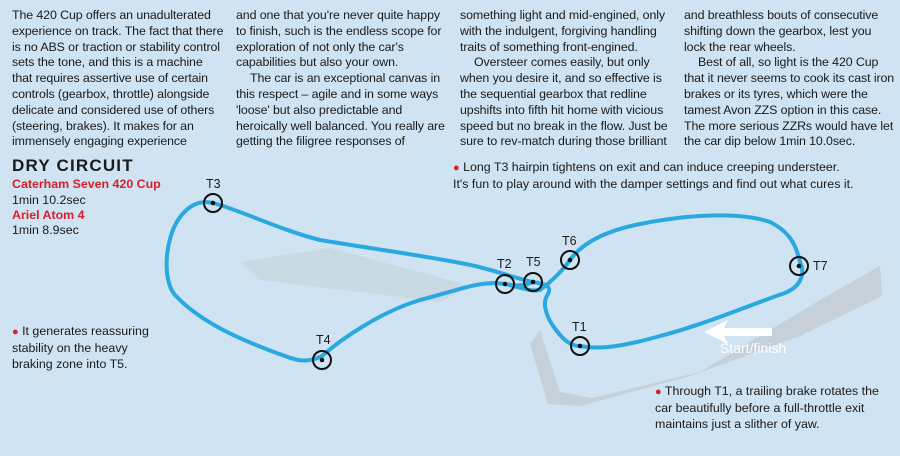 Image resolution: width=900 pixels, height=456 pixels. What do you see at coordinates (580, 338) in the screenshot?
I see `turn-marker-t1: T1` at bounding box center [580, 338].